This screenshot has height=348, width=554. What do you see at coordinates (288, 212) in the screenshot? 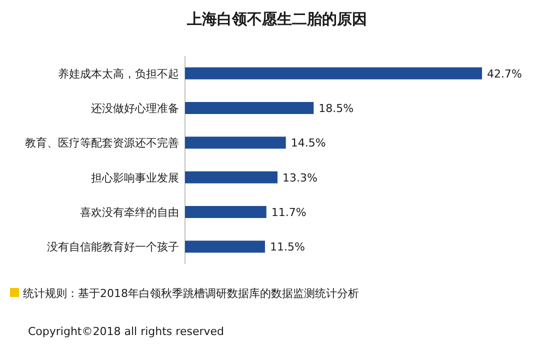
I see `data-label: 11.7%` at bounding box center [288, 212].